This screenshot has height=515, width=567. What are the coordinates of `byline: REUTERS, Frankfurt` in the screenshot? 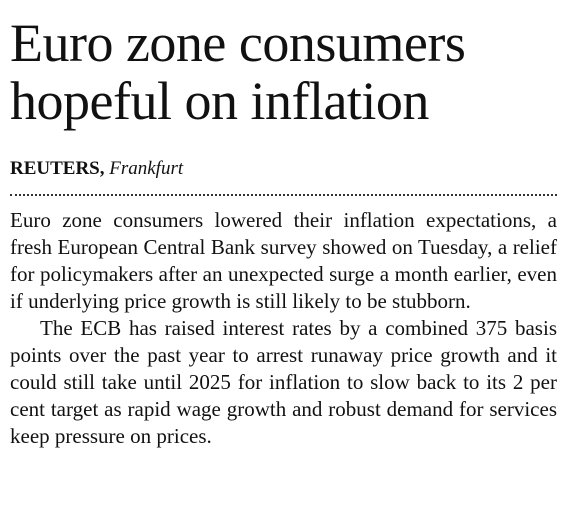 It's located at (96, 169).